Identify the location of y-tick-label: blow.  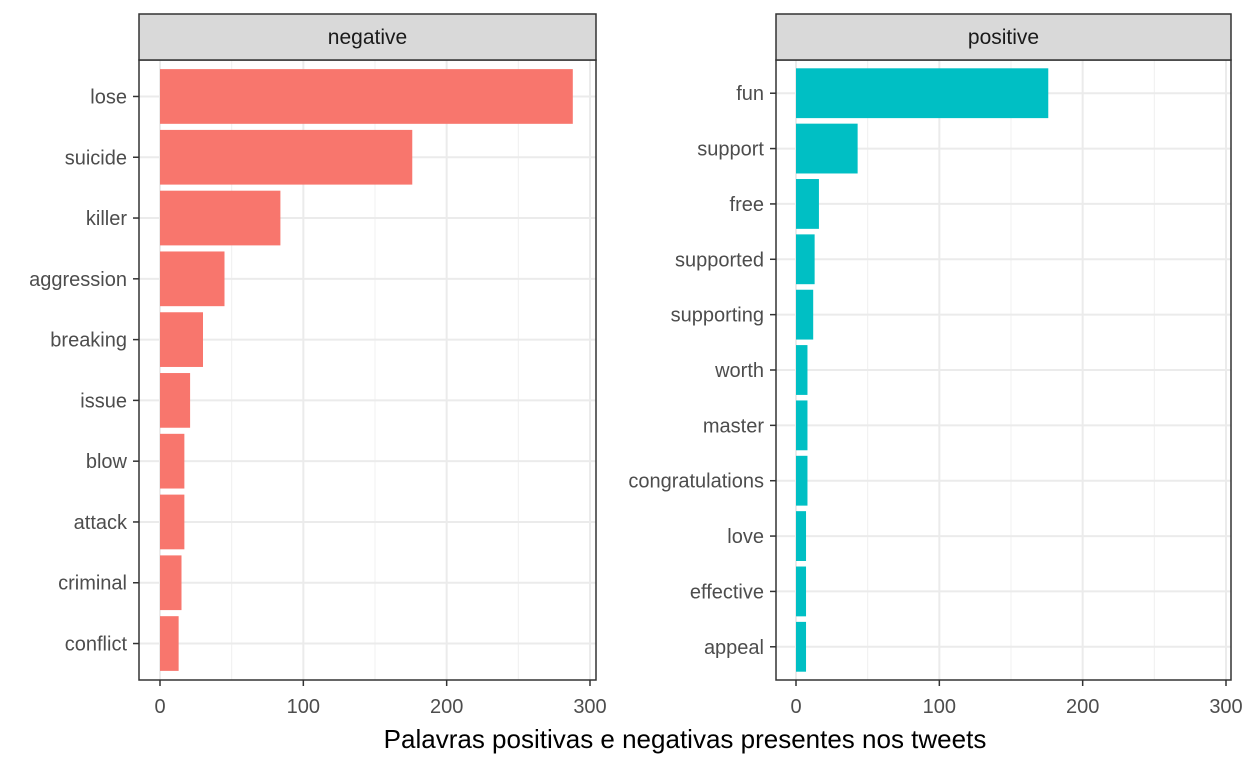
(107, 462).